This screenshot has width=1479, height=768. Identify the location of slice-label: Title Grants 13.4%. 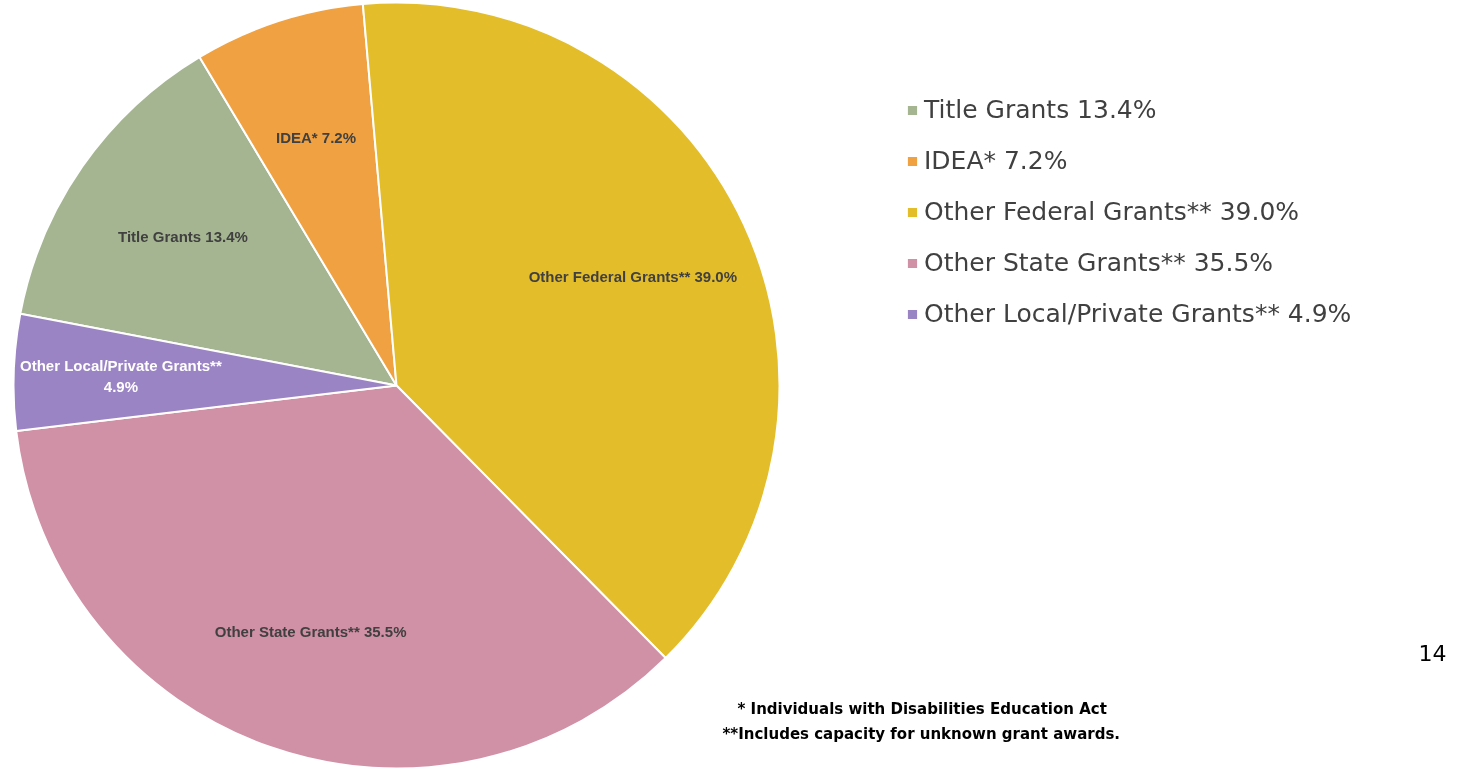
(183, 236).